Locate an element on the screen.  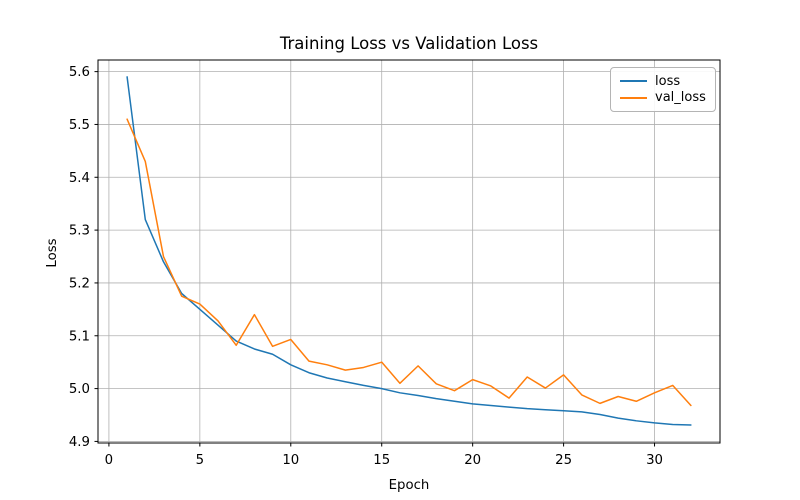
y-tick-label: 5.4 is located at coordinates (79, 178).